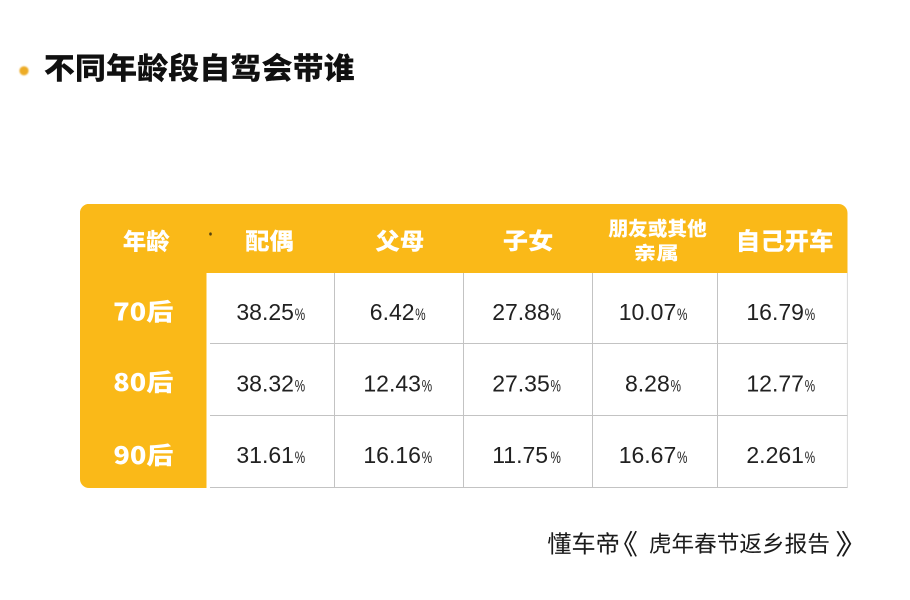 Image resolution: width=910 pixels, height=600 pixels. What do you see at coordinates (775, 384) in the screenshot?
I see `svg-text: 12.77` at bounding box center [775, 384].